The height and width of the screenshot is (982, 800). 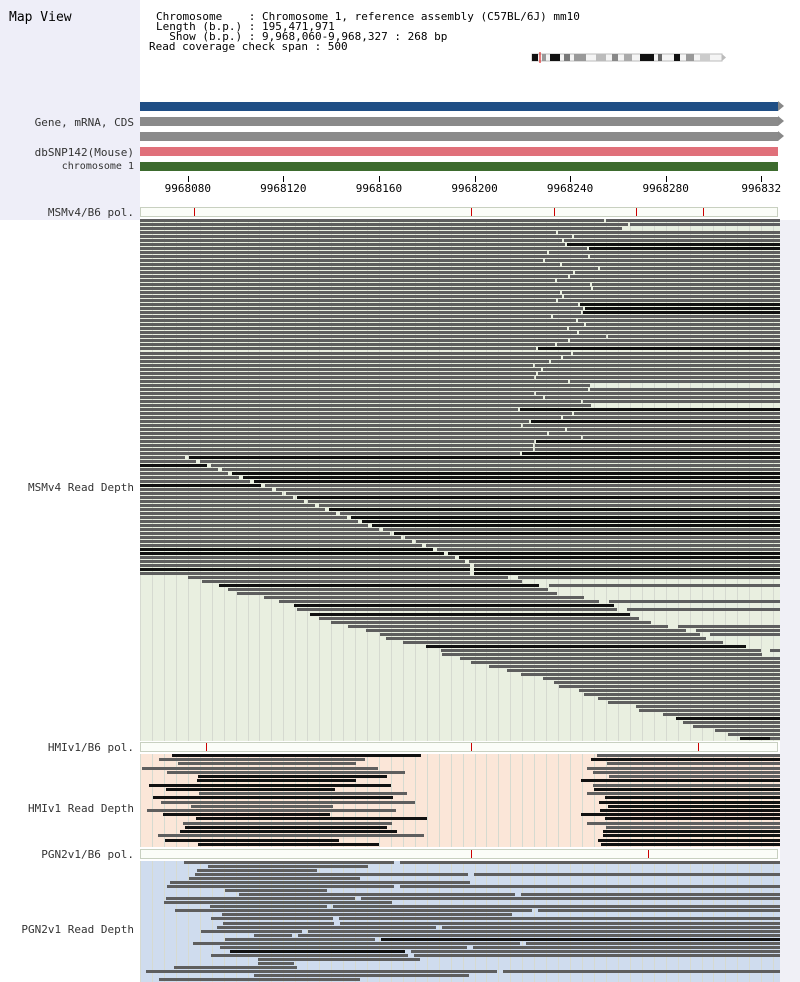 What do you see at coordinates (459, 166) in the screenshot?
I see `chromosome-track` at bounding box center [459, 166].